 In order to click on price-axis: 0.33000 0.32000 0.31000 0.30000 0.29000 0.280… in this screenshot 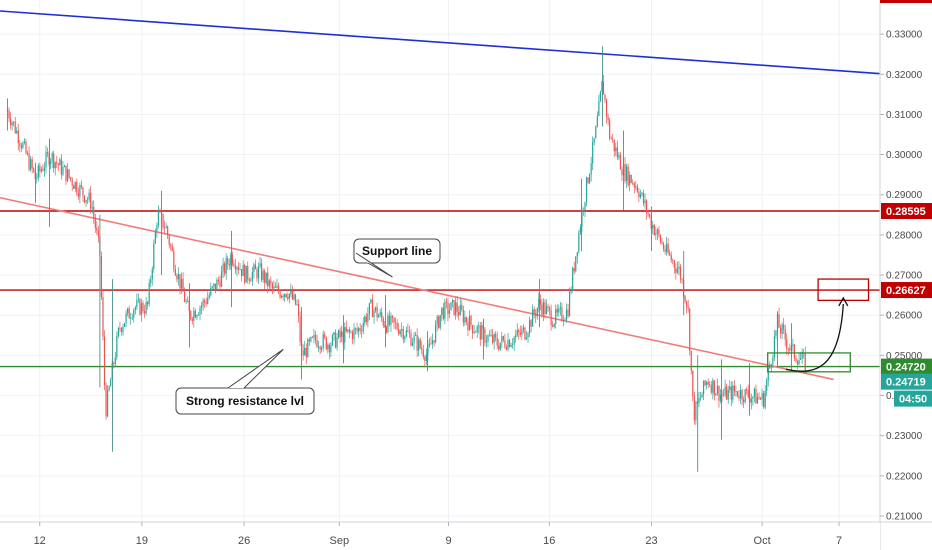, I will do `click(905, 275)`.